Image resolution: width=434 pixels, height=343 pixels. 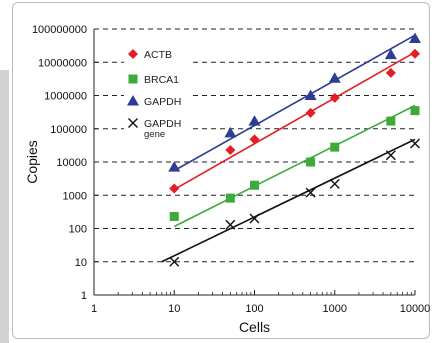 What do you see at coordinates (4, 206) in the screenshot?
I see `left-sidebar-strip` at bounding box center [4, 206].